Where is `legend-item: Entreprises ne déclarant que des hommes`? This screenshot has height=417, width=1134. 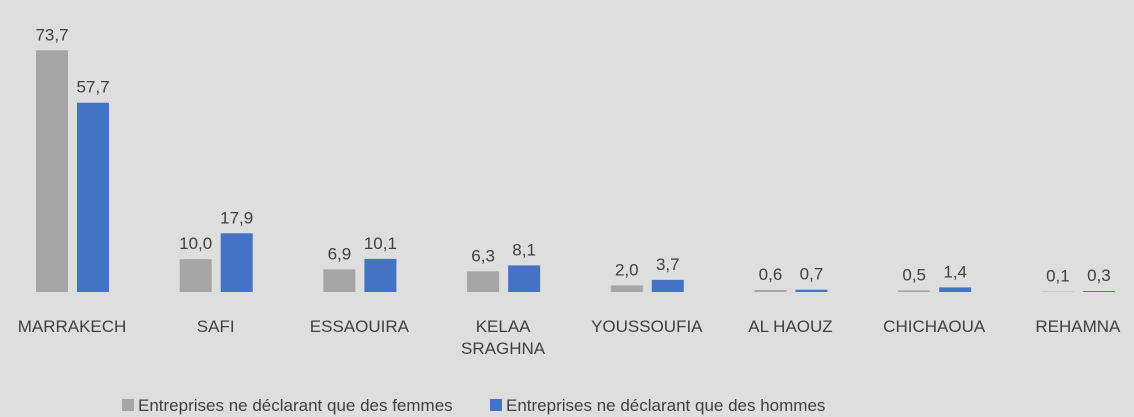 legend-item: Entreprises ne déclarant que des hommes is located at coordinates (657, 406).